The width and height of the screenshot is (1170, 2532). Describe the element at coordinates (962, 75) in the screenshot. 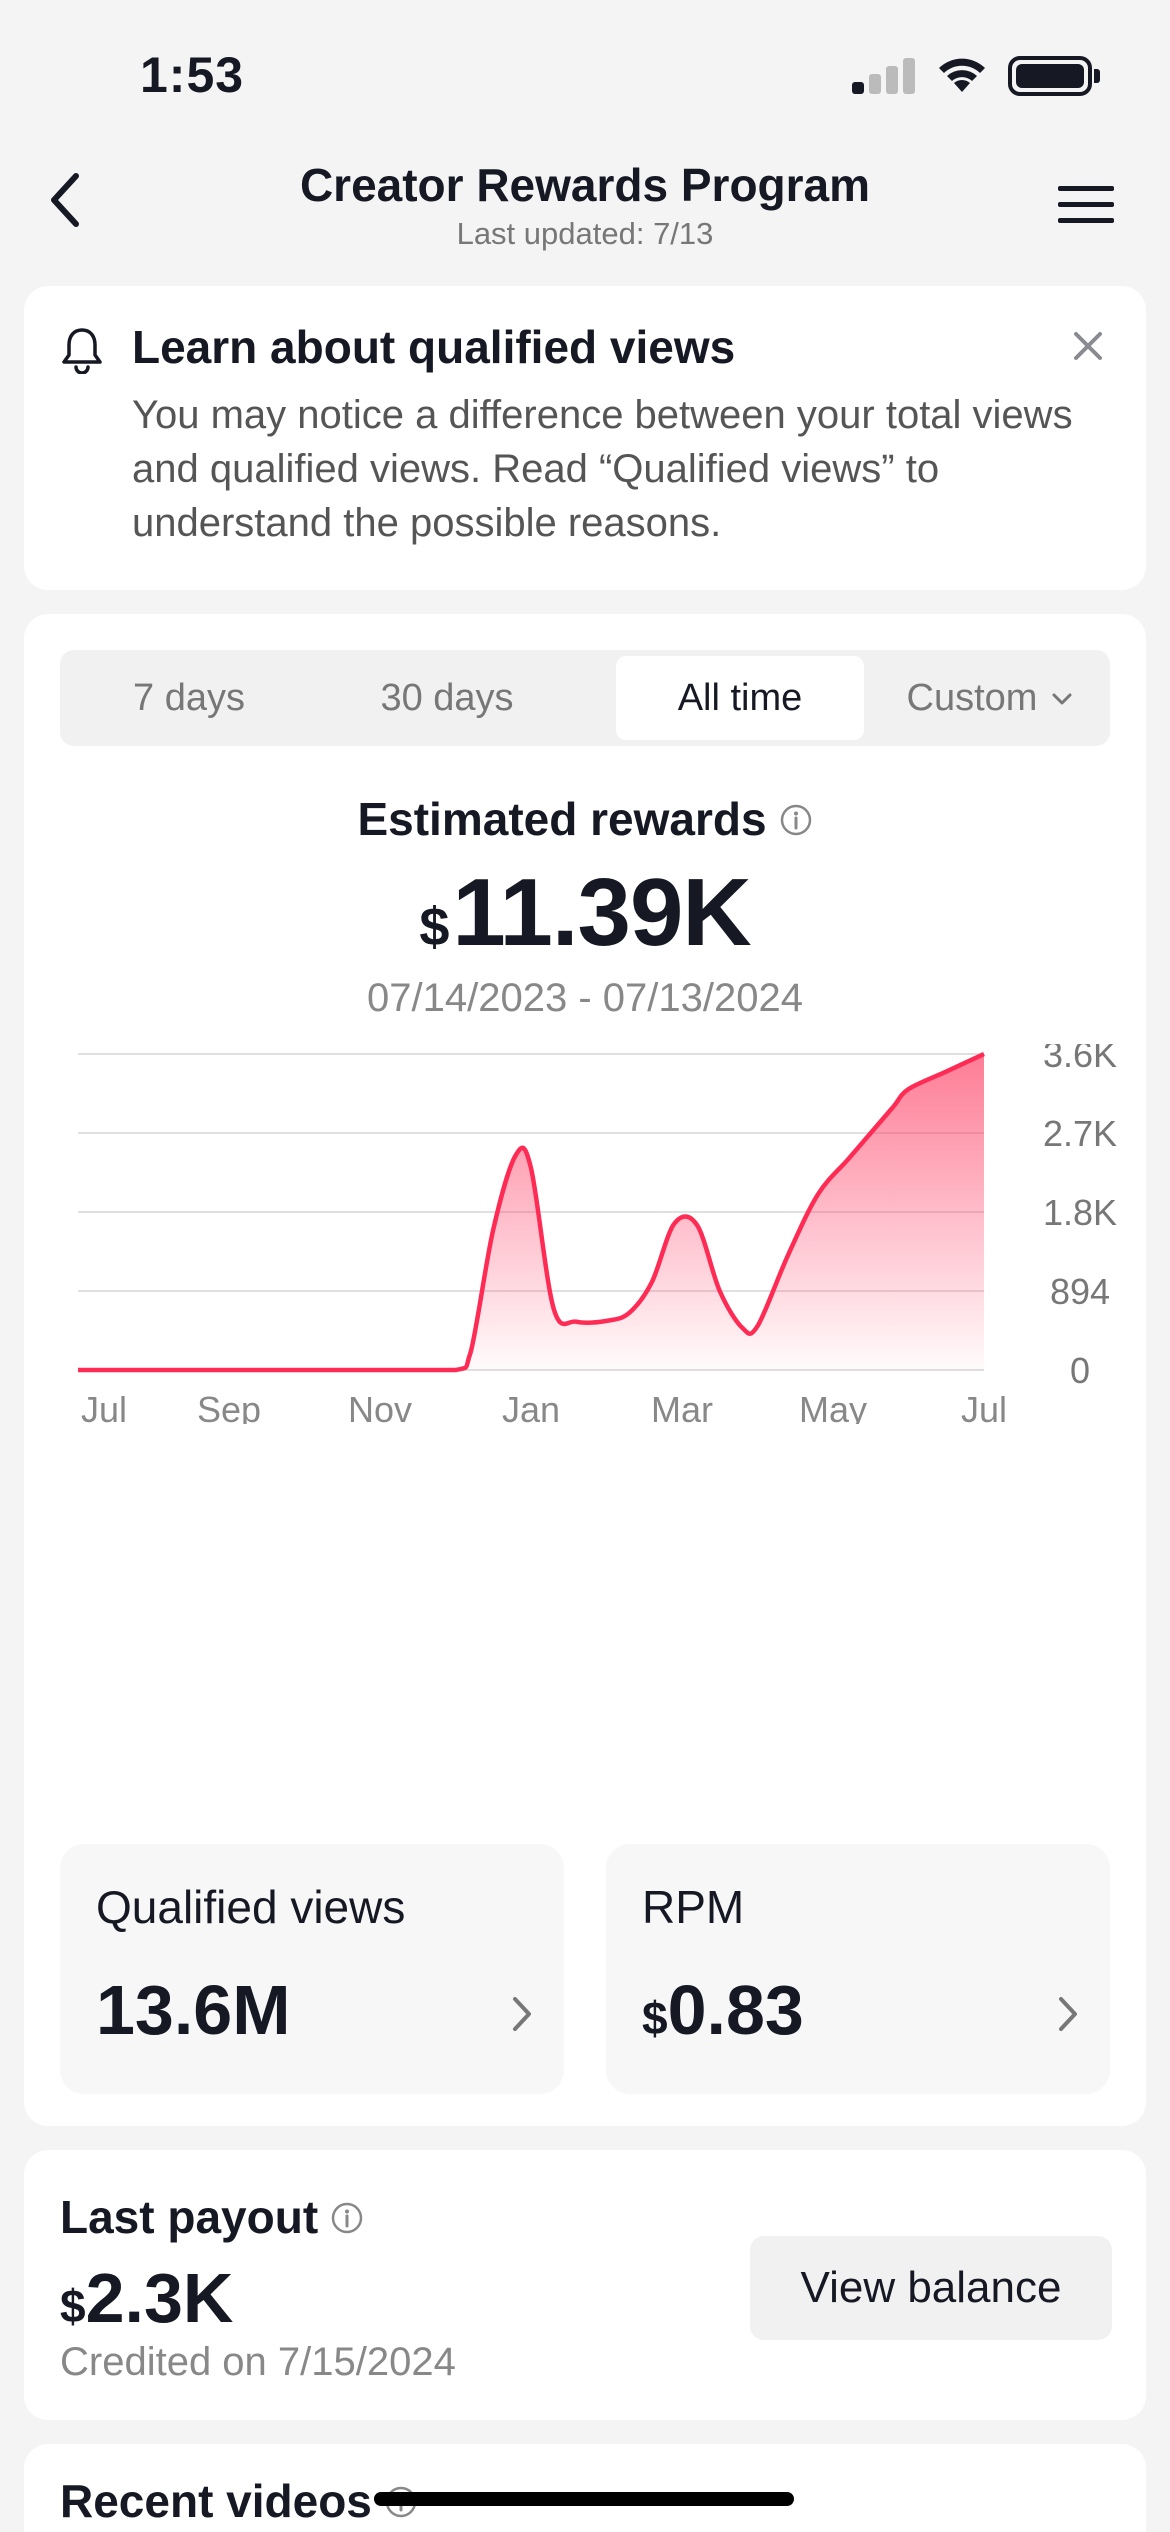

I see `wifi-icon` at that location.